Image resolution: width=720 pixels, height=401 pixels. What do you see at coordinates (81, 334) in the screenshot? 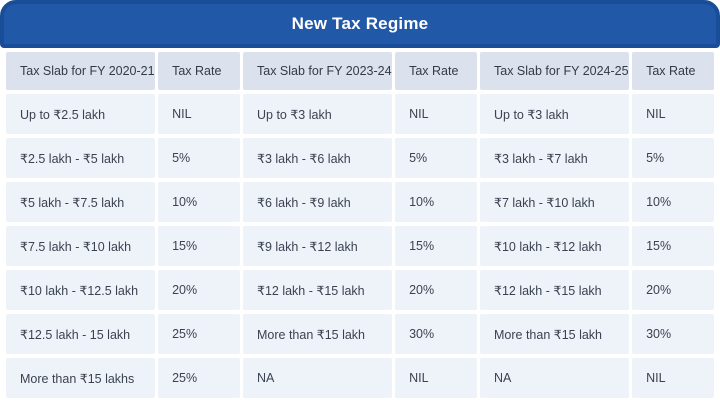
I see `slab-cell: ₹12.5 lakh - 15 lakh` at bounding box center [81, 334].